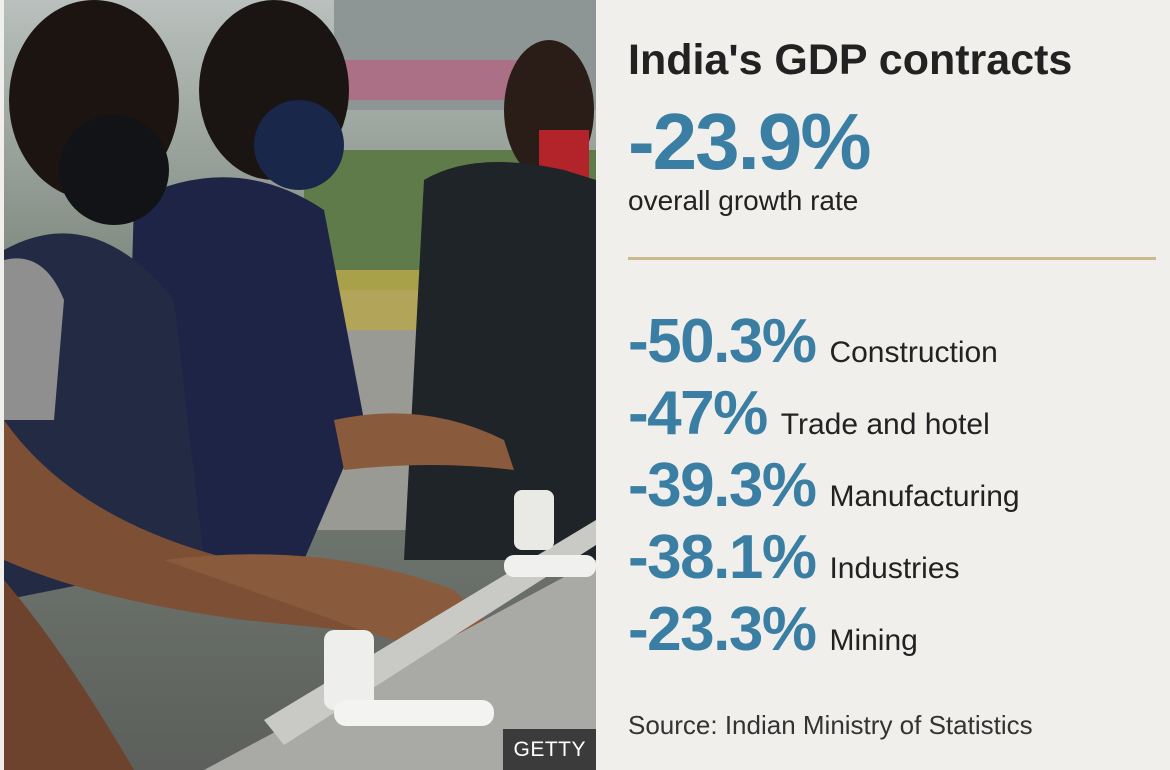 The height and width of the screenshot is (770, 1170). Describe the element at coordinates (722, 341) in the screenshot. I see `sector-value: -50.3%` at that location.